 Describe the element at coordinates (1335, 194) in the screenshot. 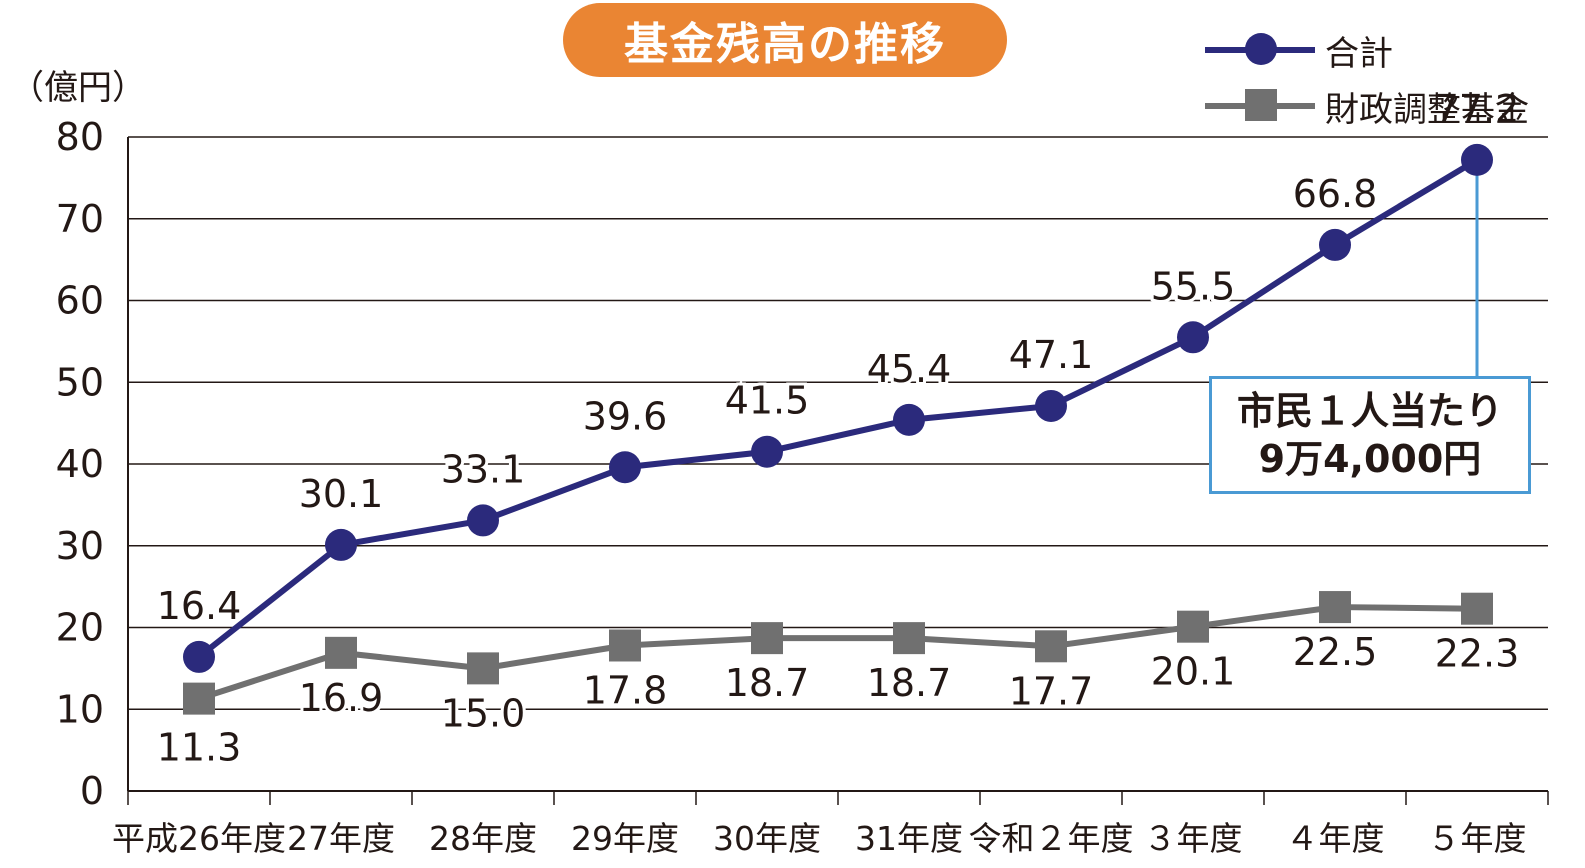

I see `data-label-total: 66.8` at that location.